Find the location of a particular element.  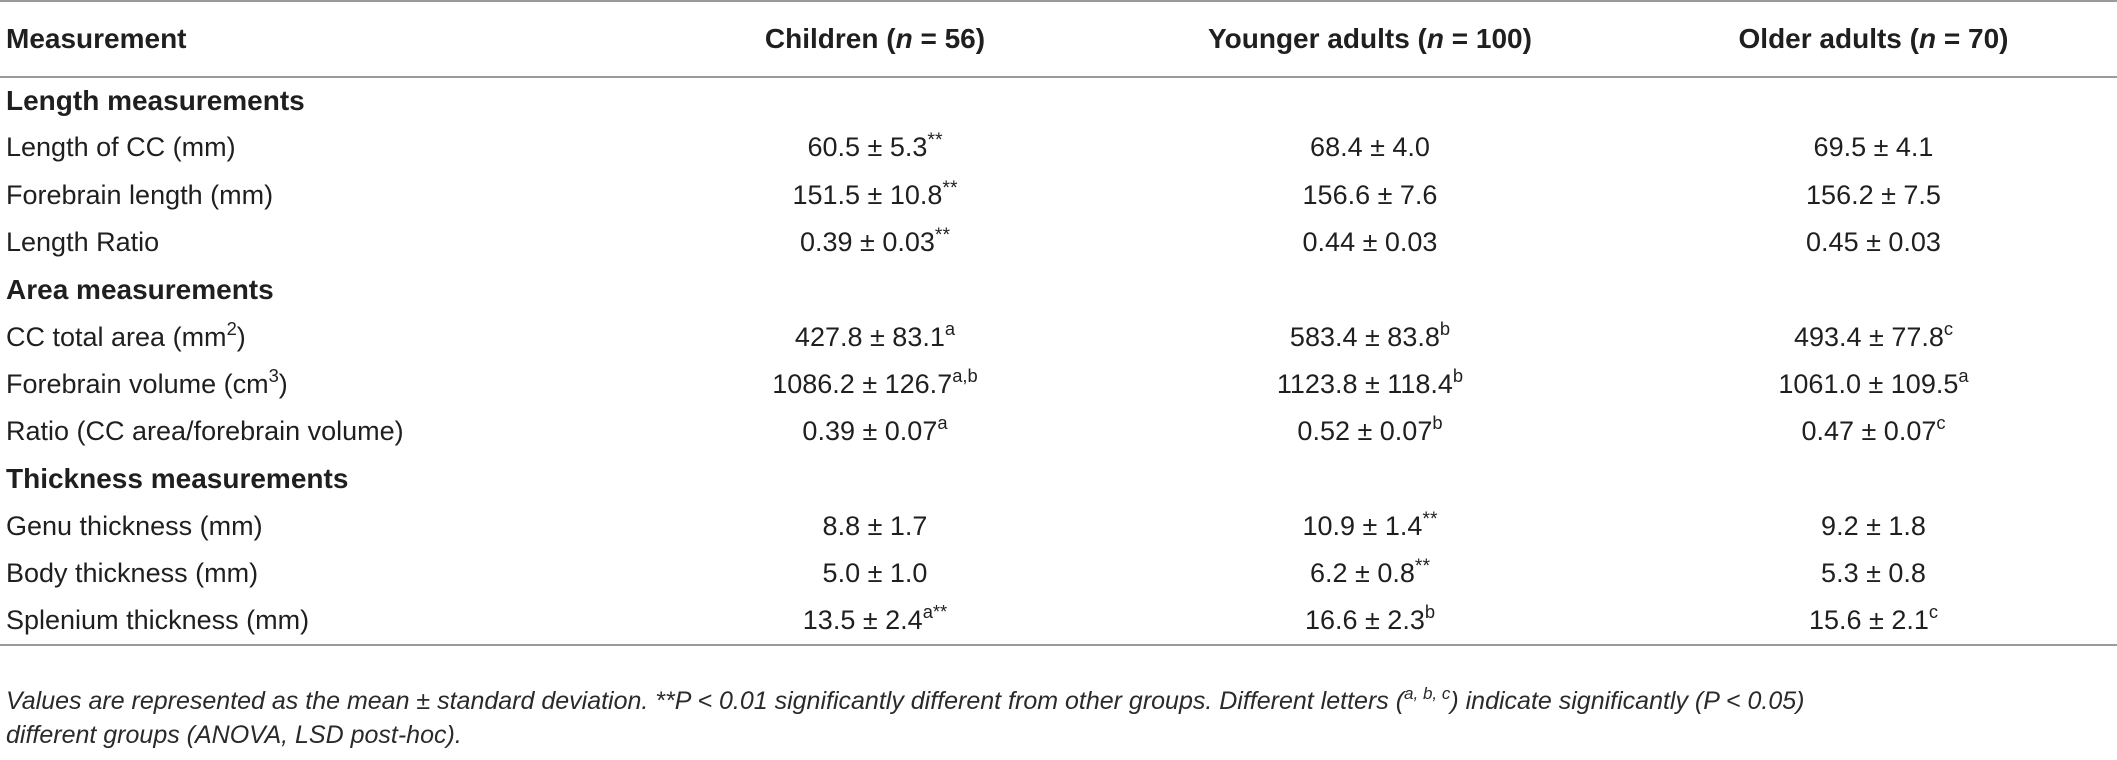

section-row-area: Area measurements is located at coordinates (1058, 289).